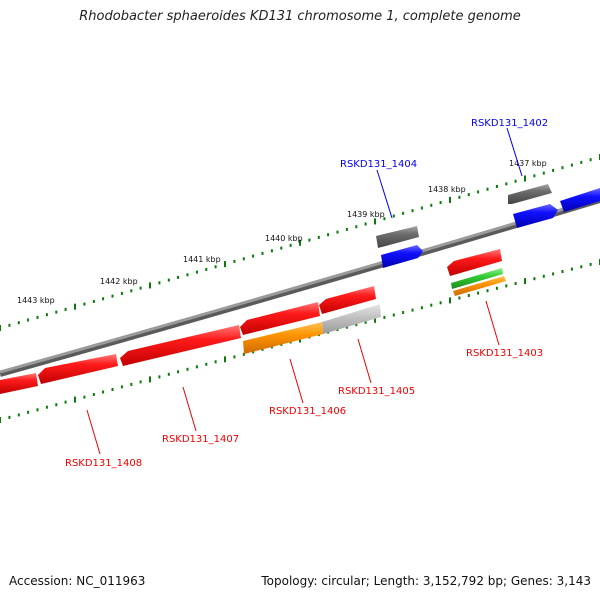 The image size is (600, 600). I want to click on gene-label-rskd131-1404: RSKD131_1404, so click(378, 164).